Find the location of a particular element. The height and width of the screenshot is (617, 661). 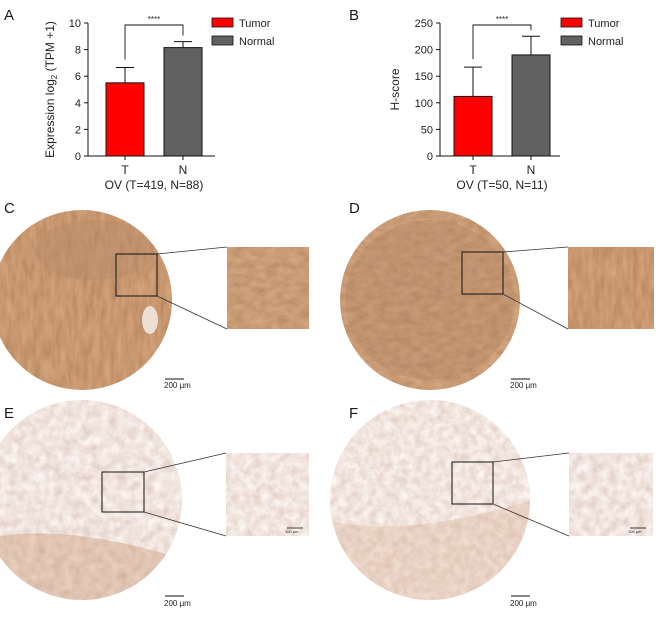

inset-e is located at coordinates (267, 494).